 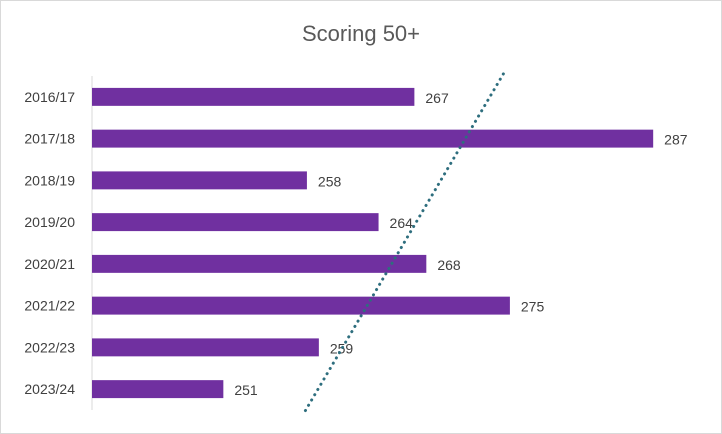 I want to click on data-label: 264, so click(x=402, y=223).